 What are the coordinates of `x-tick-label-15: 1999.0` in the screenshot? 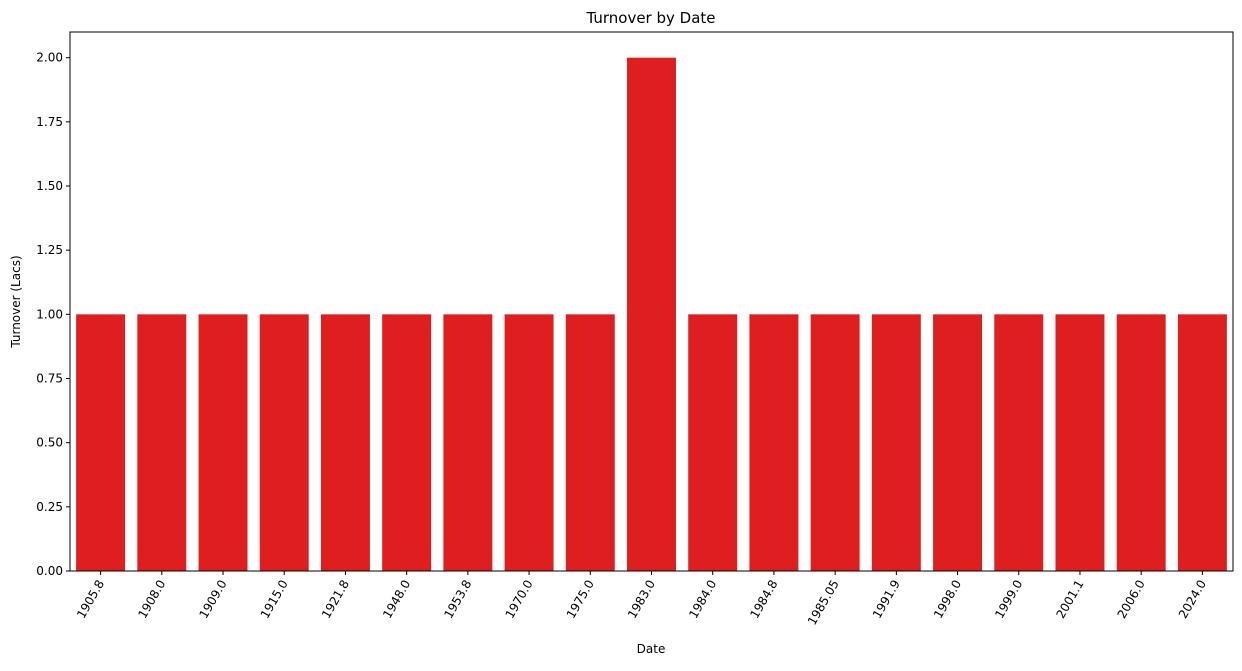 It's located at (1008, 599).